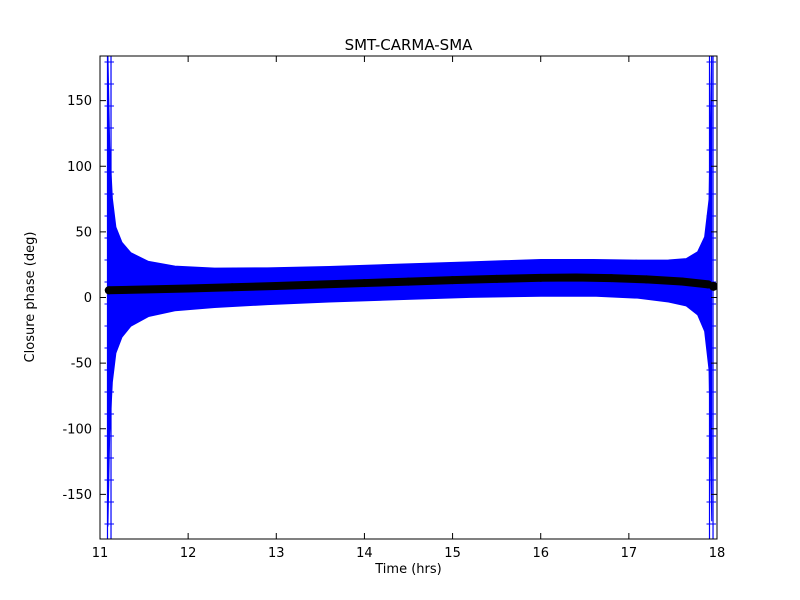 The height and width of the screenshot is (600, 800). What do you see at coordinates (364, 553) in the screenshot?
I see `x-tick-label: 14` at bounding box center [364, 553].